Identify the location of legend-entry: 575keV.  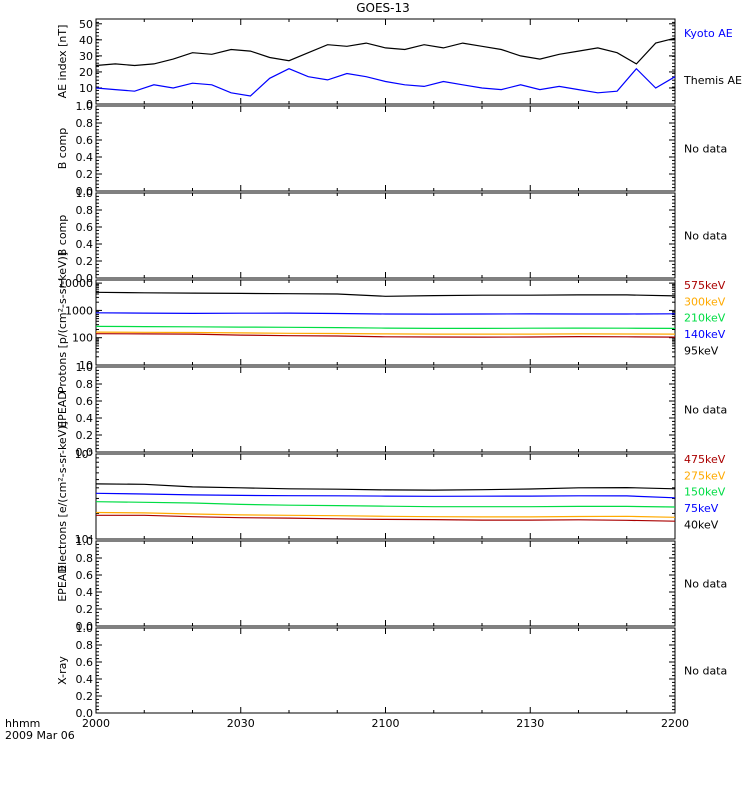
(705, 285).